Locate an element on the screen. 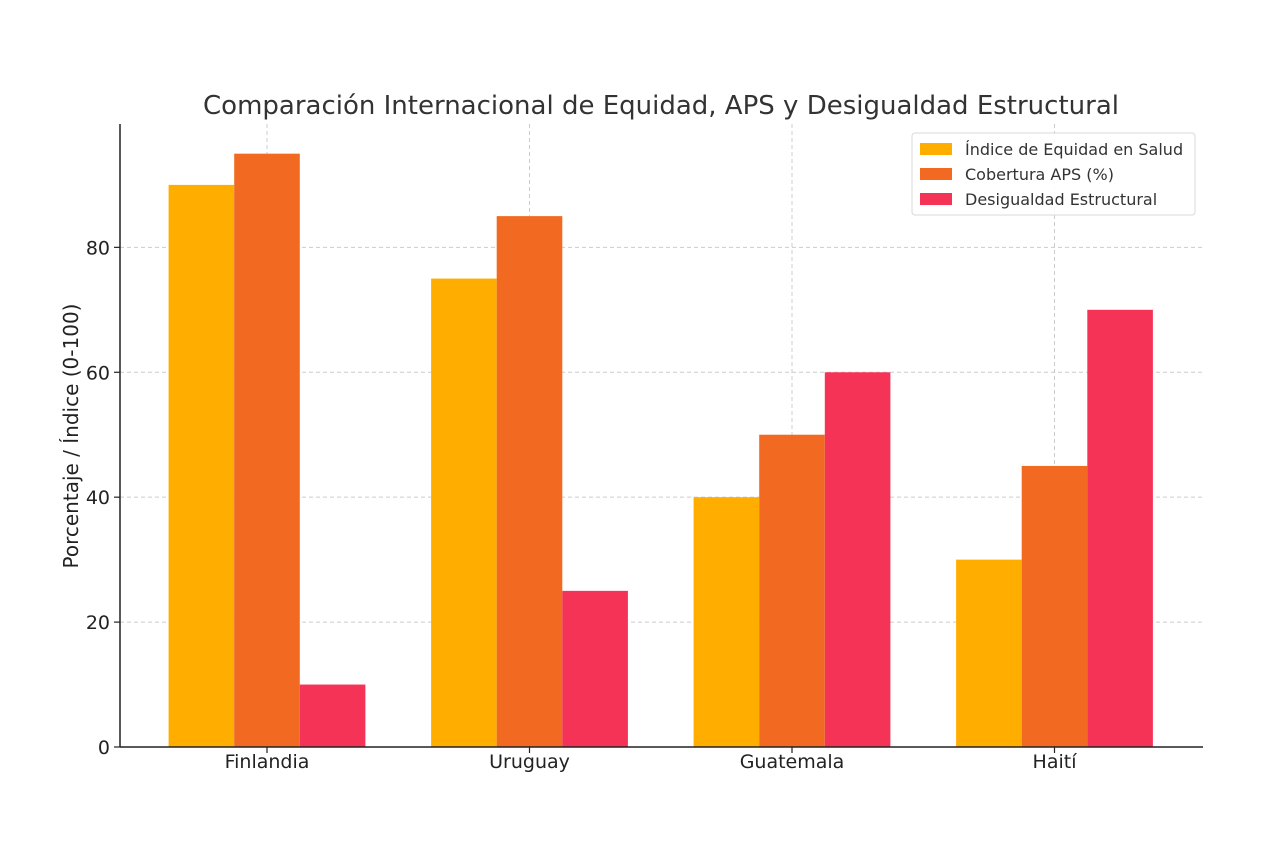 Image resolution: width=1276 pixels, height=855 pixels. y-axis-label: Porcentaje / Índice (0-100) is located at coordinates (71, 436).